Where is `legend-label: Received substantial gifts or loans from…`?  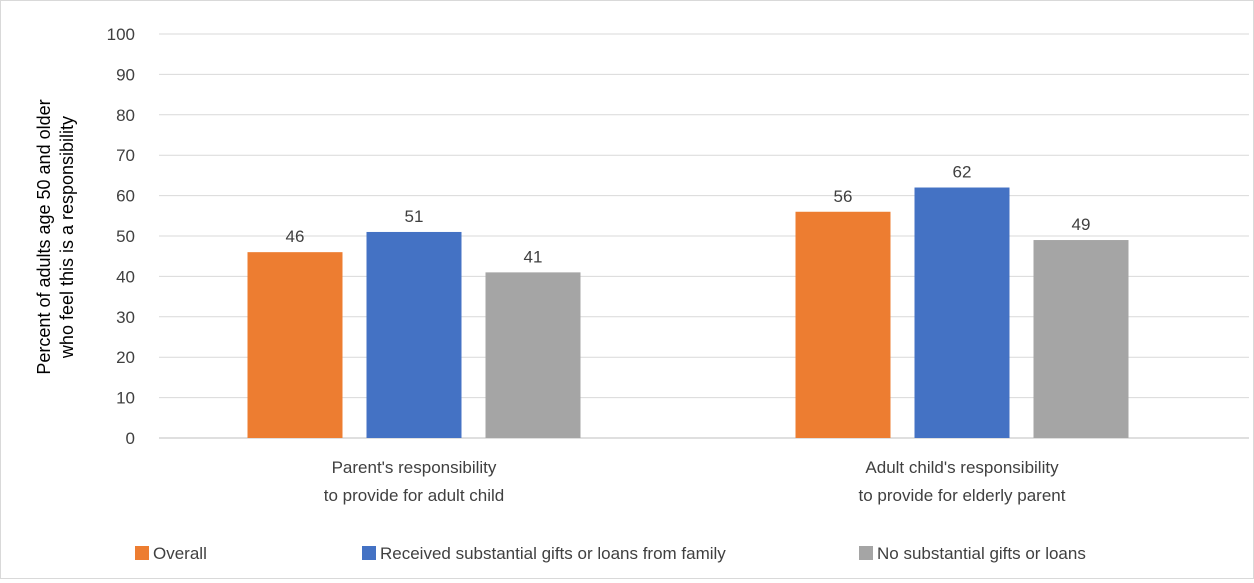
legend-label: Received substantial gifts or loans from… is located at coordinates (553, 553).